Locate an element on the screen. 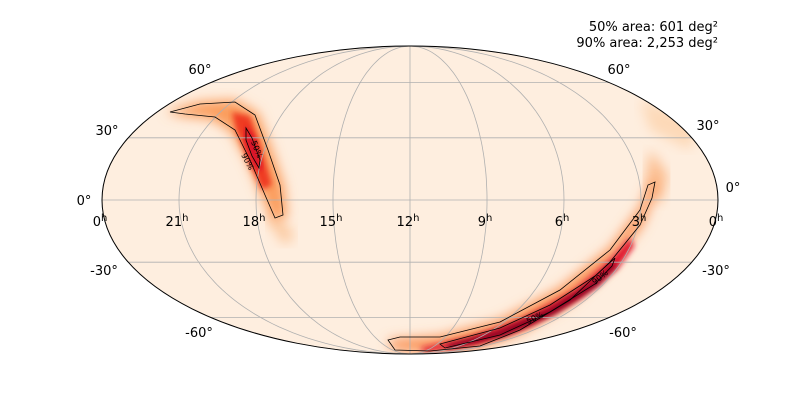 The image size is (800, 400). contour-90-south is located at coordinates (521, 266).